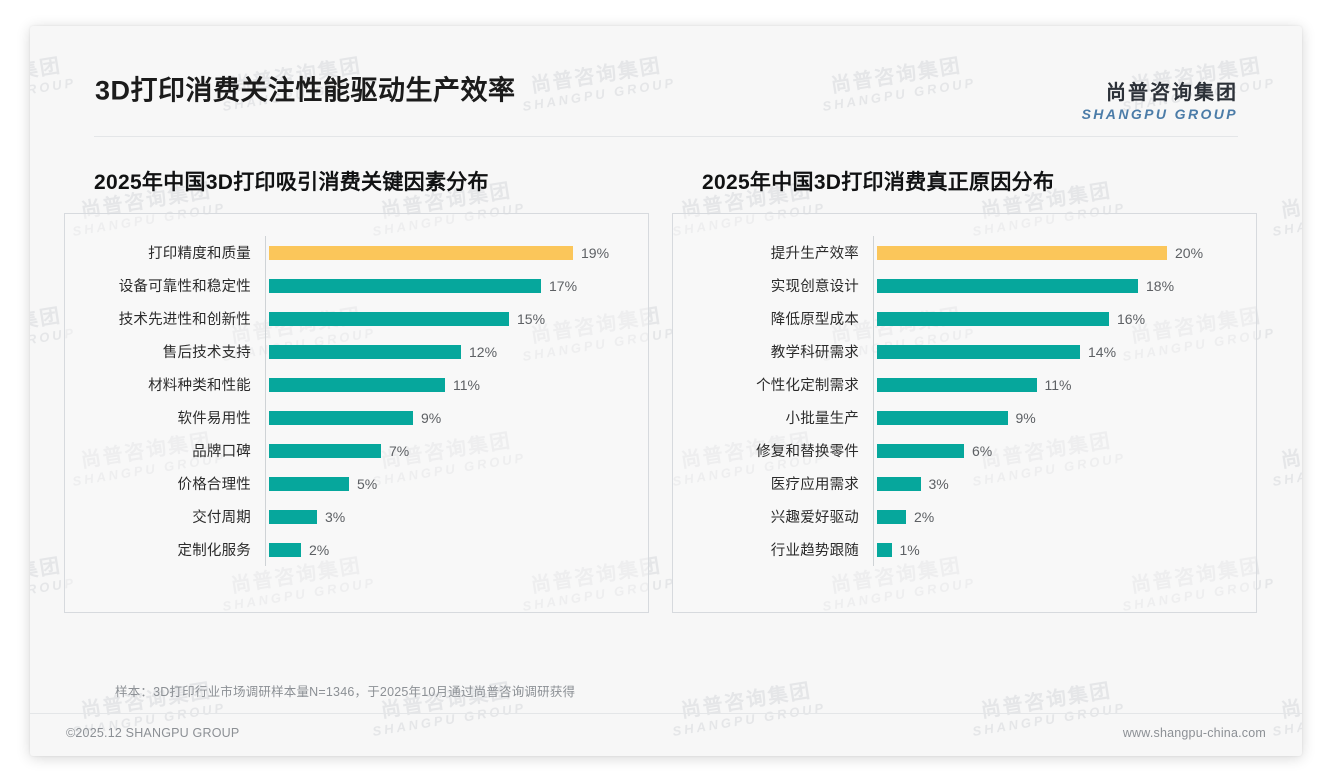  Describe the element at coordinates (666, 136) in the screenshot. I see `header-divider` at that location.